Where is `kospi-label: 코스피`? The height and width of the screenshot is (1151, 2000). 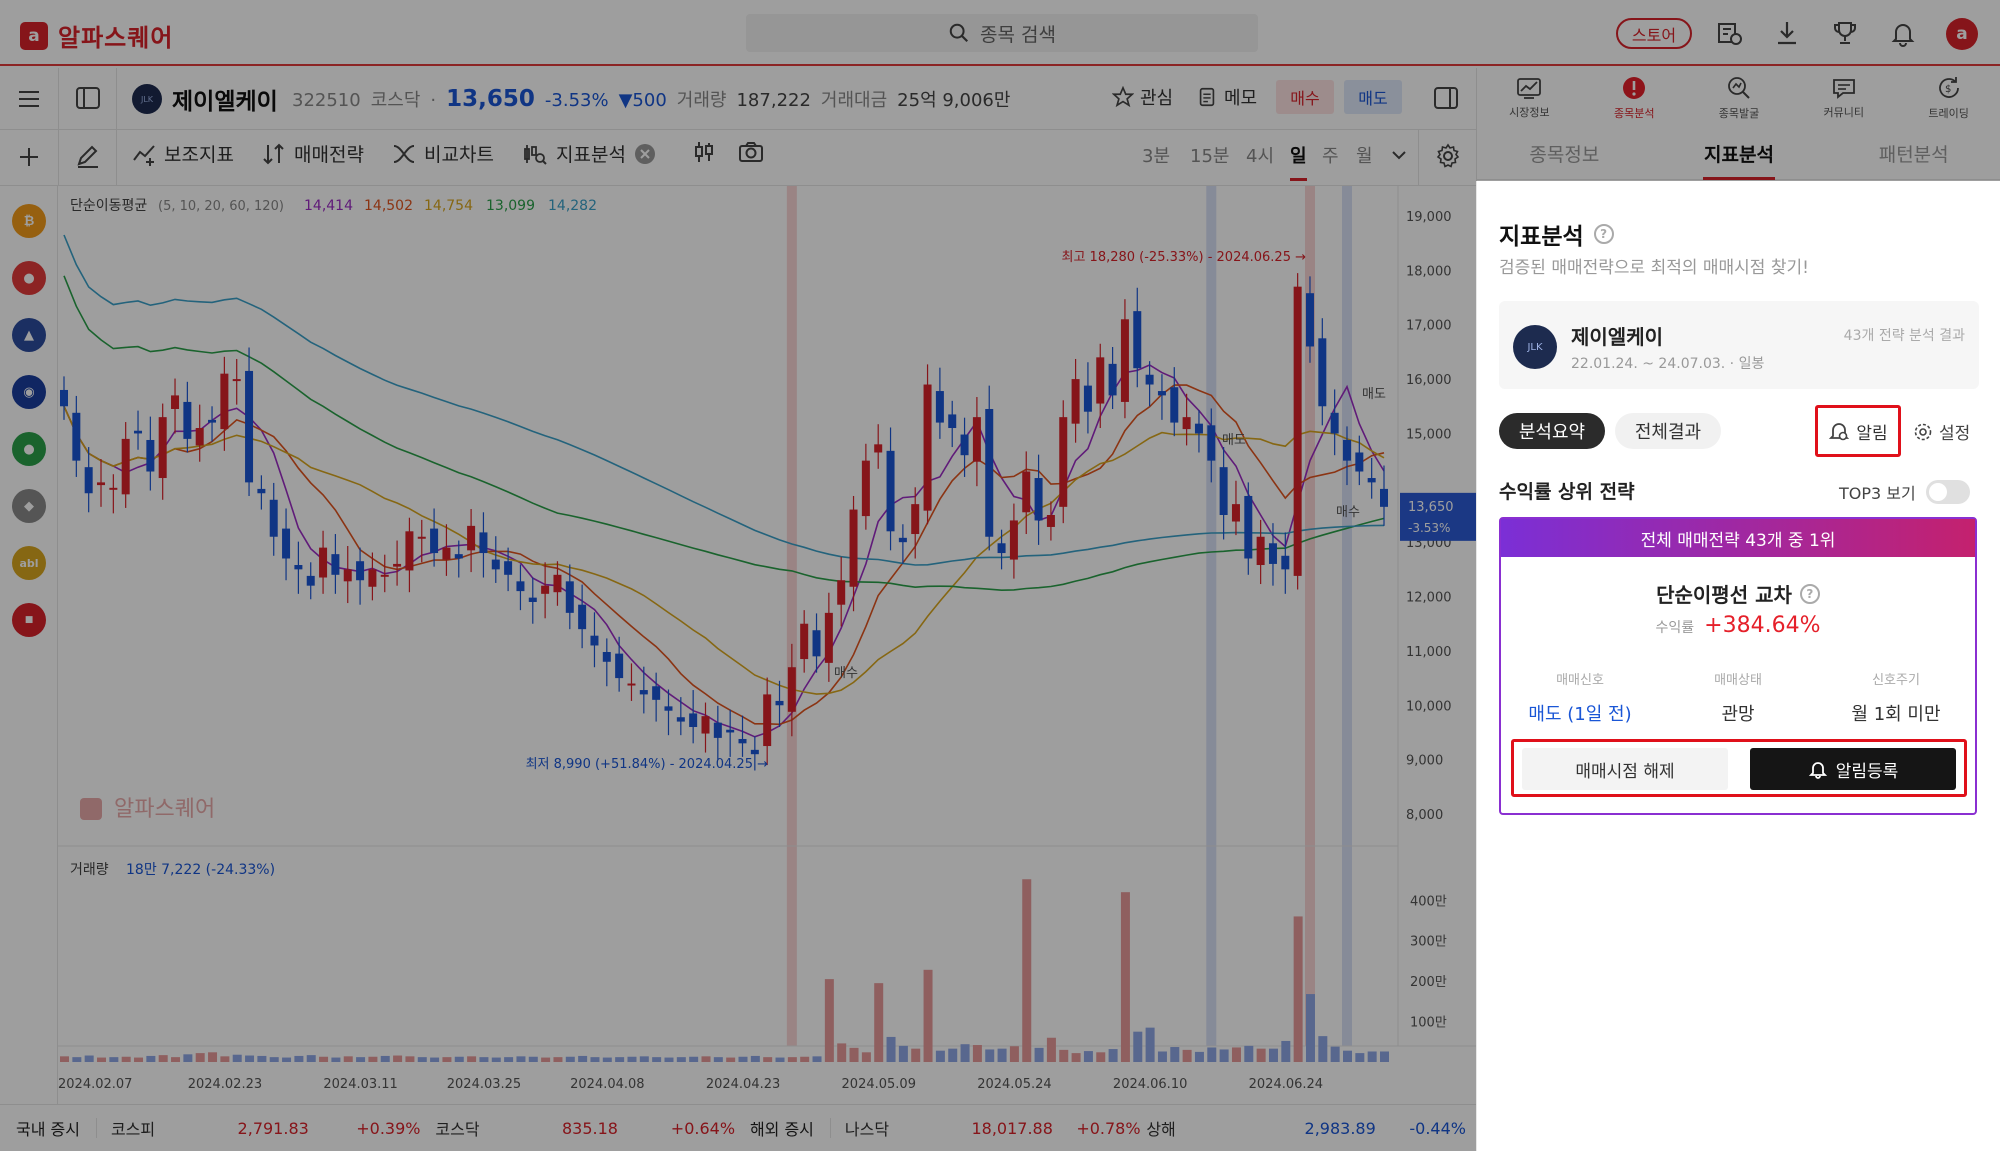 kospi-label: 코스피 is located at coordinates (133, 1129).